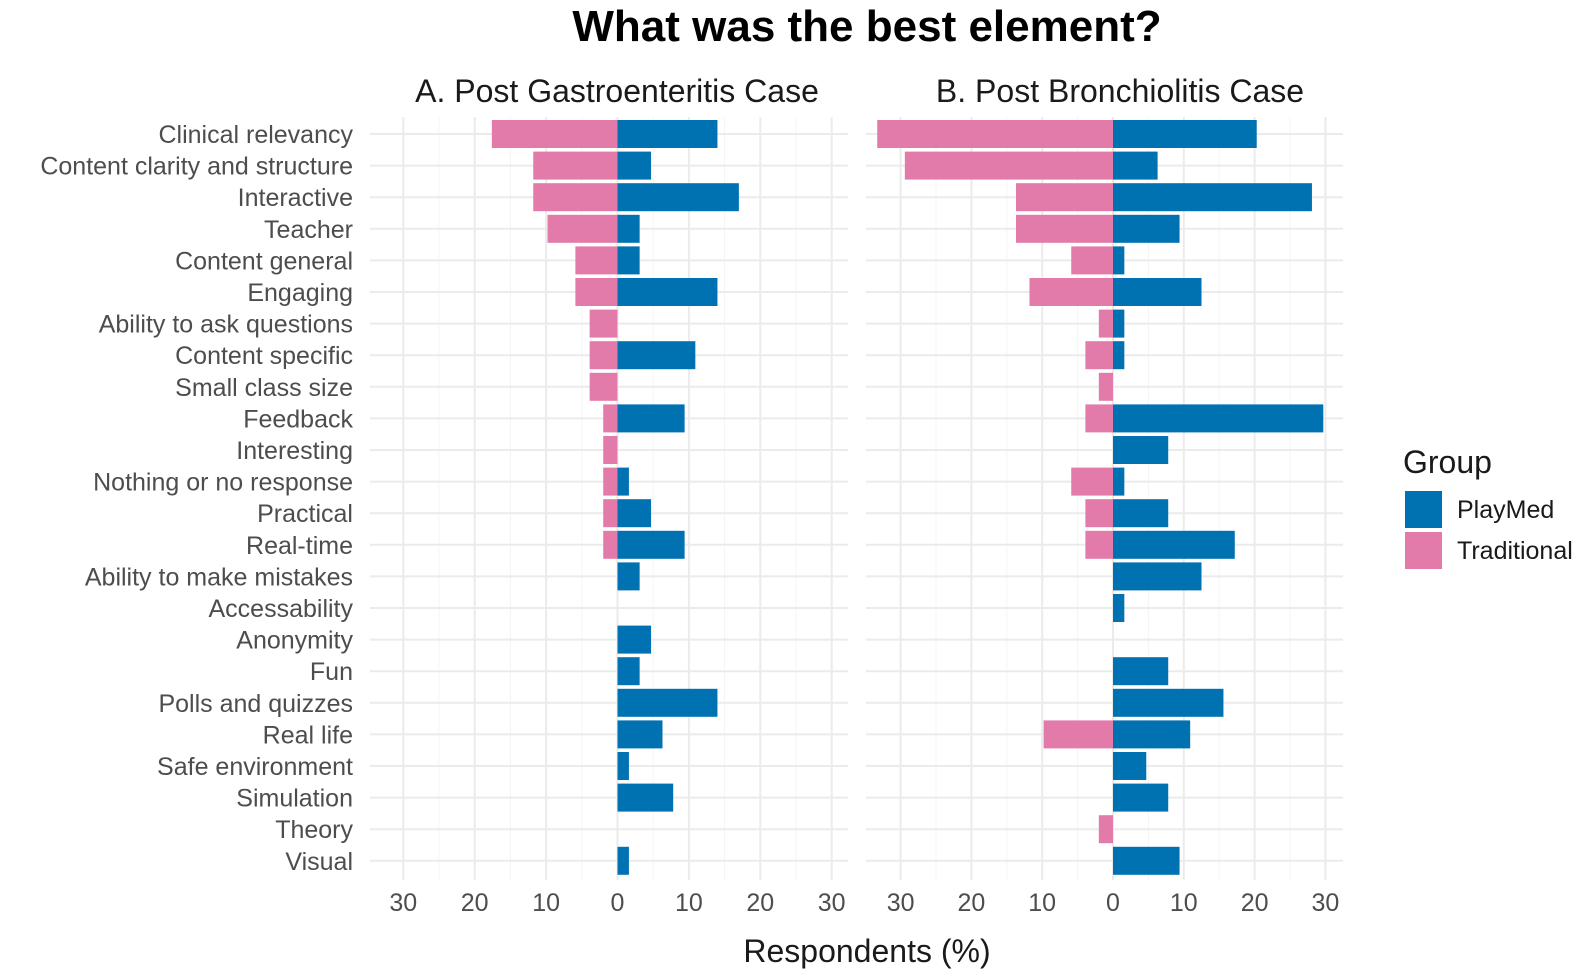 This screenshot has width=1594, height=979. What do you see at coordinates (1447, 462) in the screenshot?
I see `legend-title: Group` at bounding box center [1447, 462].